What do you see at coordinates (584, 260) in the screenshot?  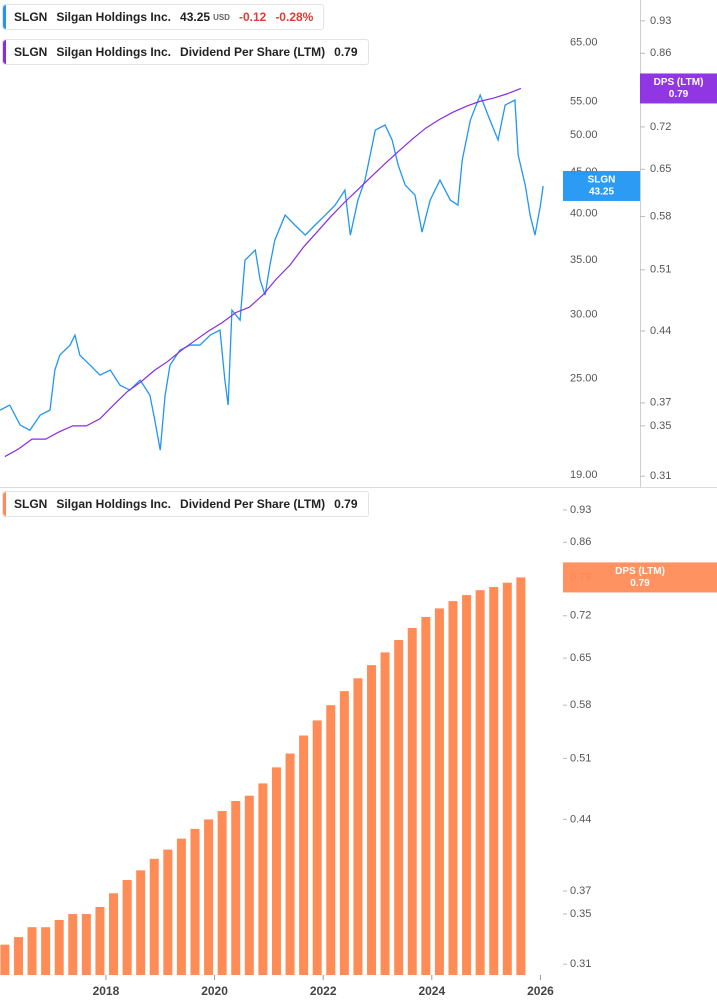 I see `y-tick-label: 35.00` at bounding box center [584, 260].